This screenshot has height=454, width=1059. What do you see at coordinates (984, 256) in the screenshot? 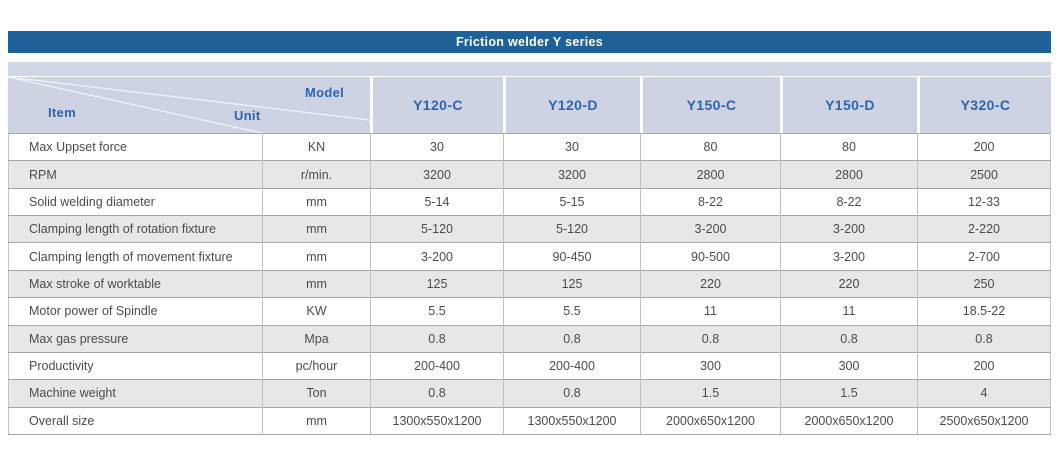
I see `value-cell: 2-700` at bounding box center [984, 256].